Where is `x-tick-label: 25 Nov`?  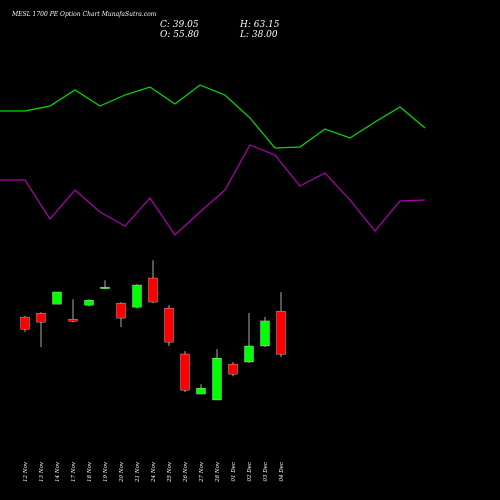 x-tick-label: 25 Nov is located at coordinates (170, 472).